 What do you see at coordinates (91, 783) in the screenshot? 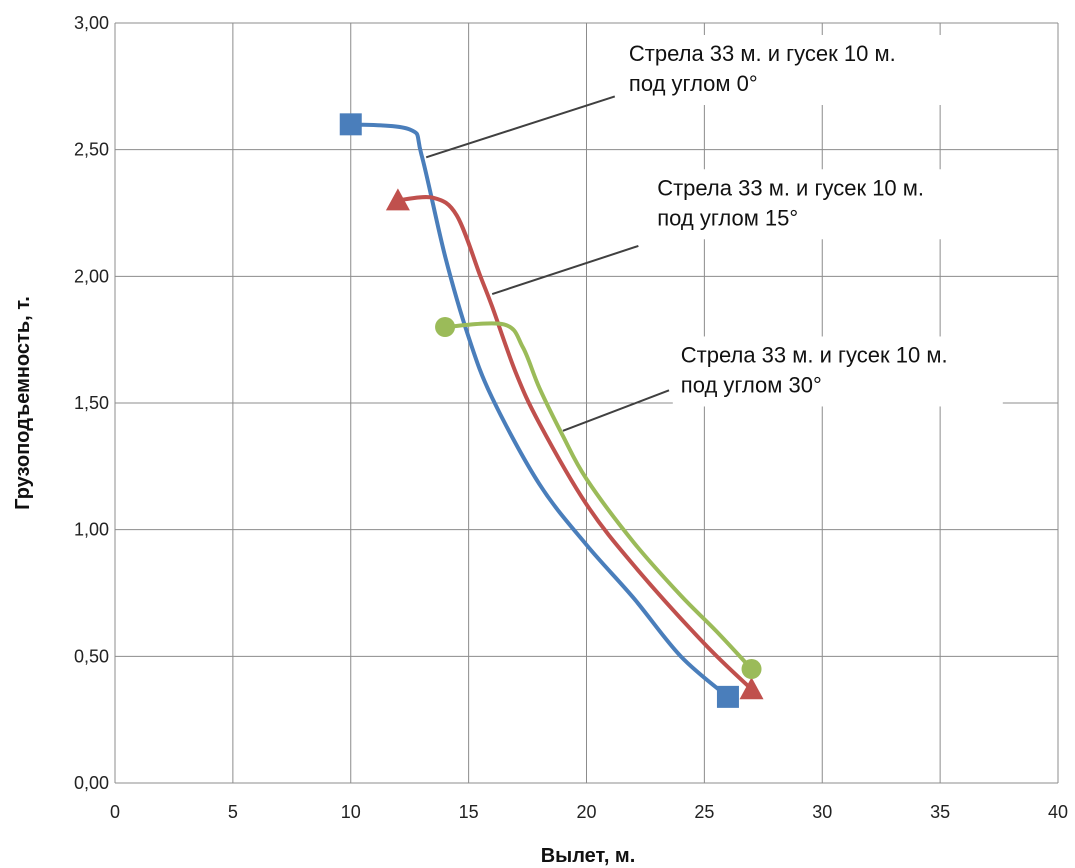
I see `y-tick-label: 0,00` at bounding box center [91, 783].